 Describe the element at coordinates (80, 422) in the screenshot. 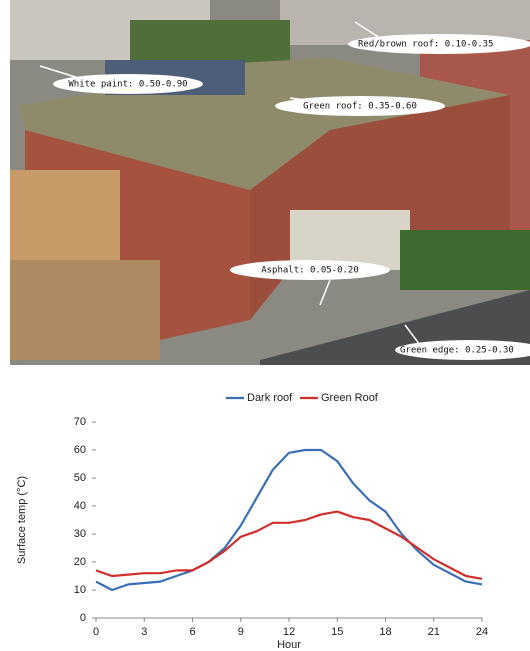

I see `y-tick-label: 70` at that location.